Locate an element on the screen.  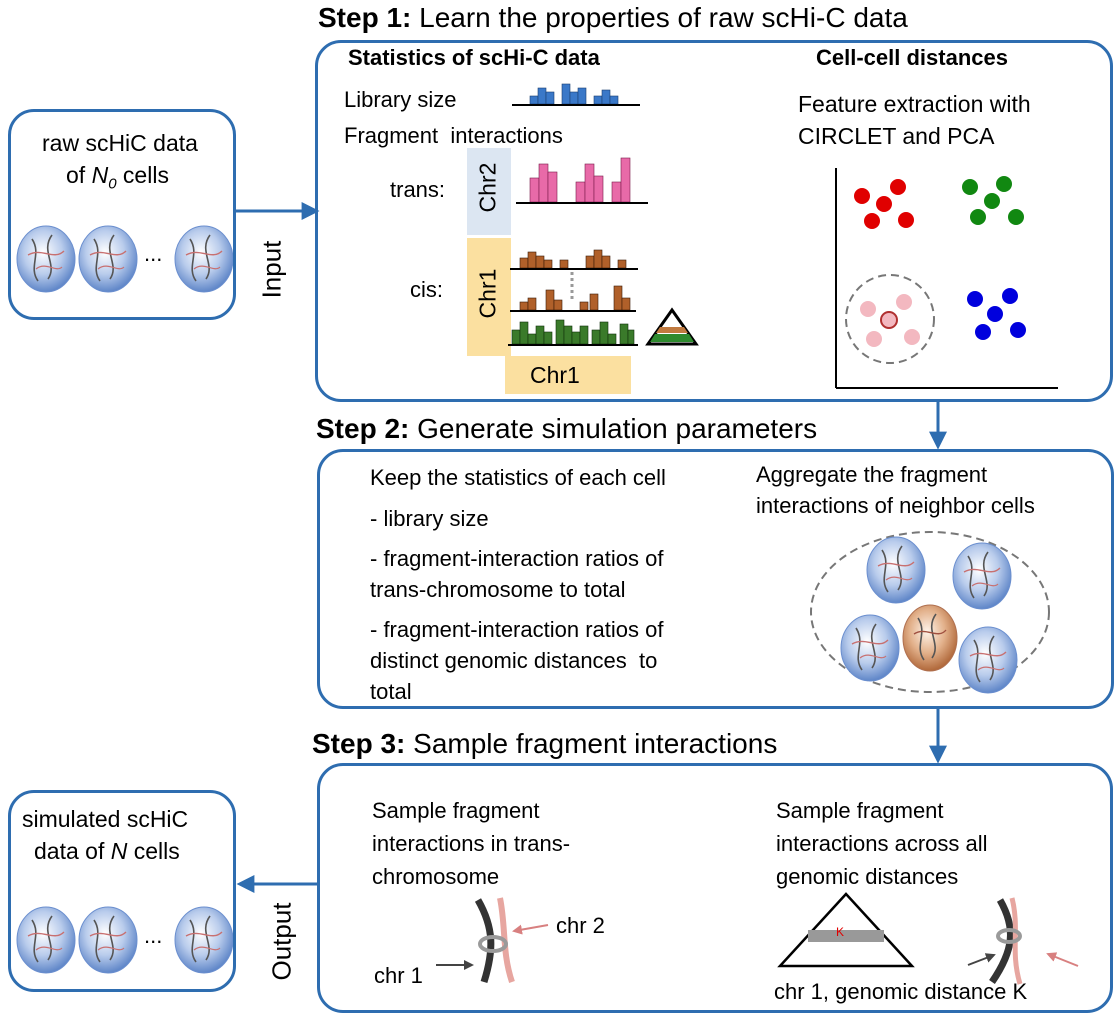
red-cluster is located at coordinates (884, 204).